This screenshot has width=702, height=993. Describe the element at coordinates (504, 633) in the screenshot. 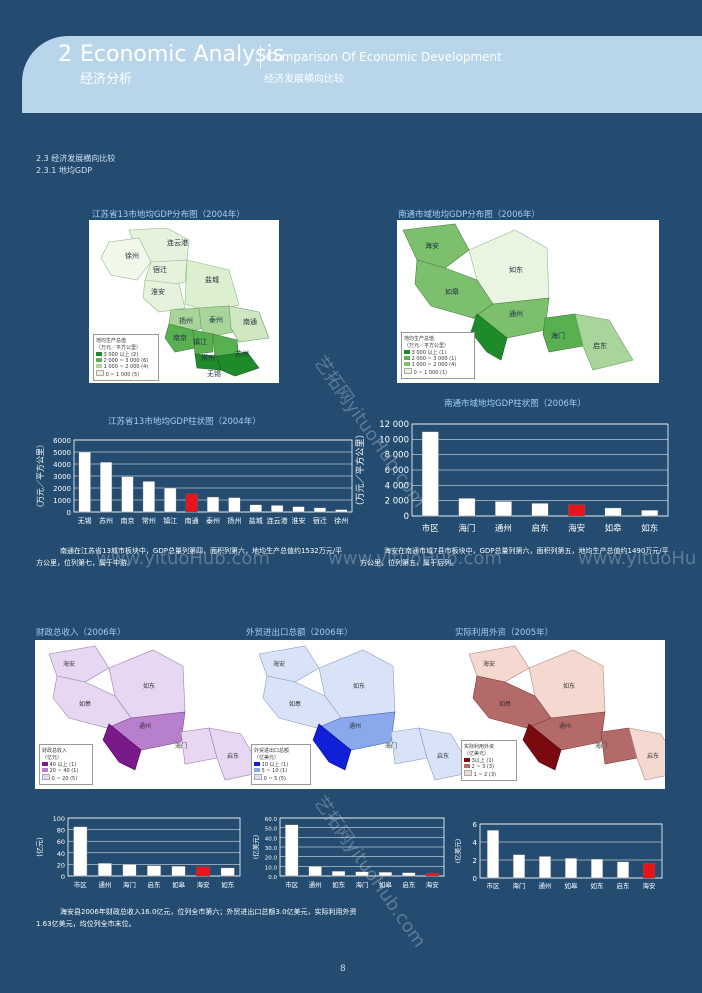

I see `caption-map-fdi: 实际利用外资（2005年）` at that location.